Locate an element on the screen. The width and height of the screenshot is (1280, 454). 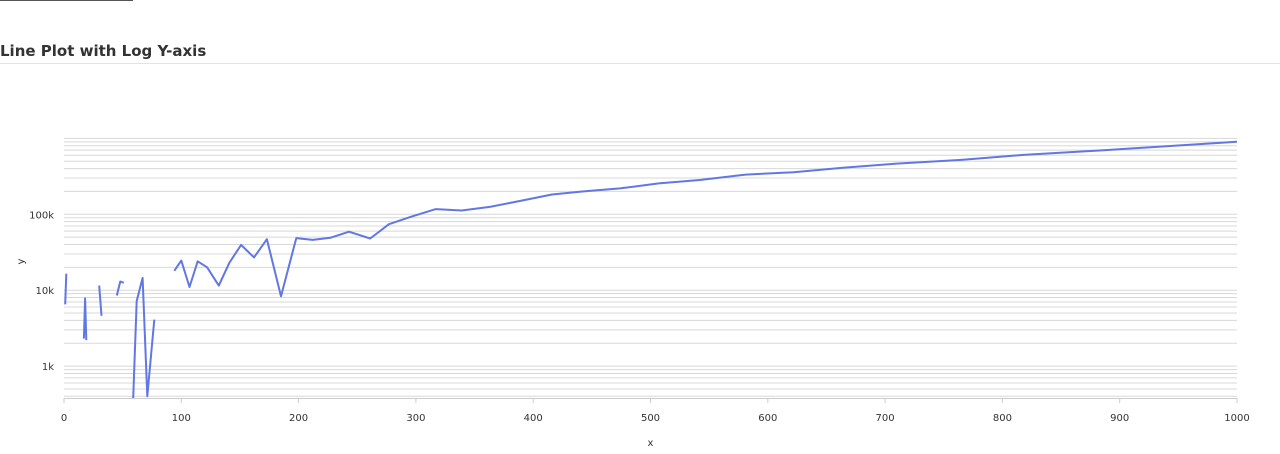
x-tick-label: 700 is located at coordinates (885, 418).